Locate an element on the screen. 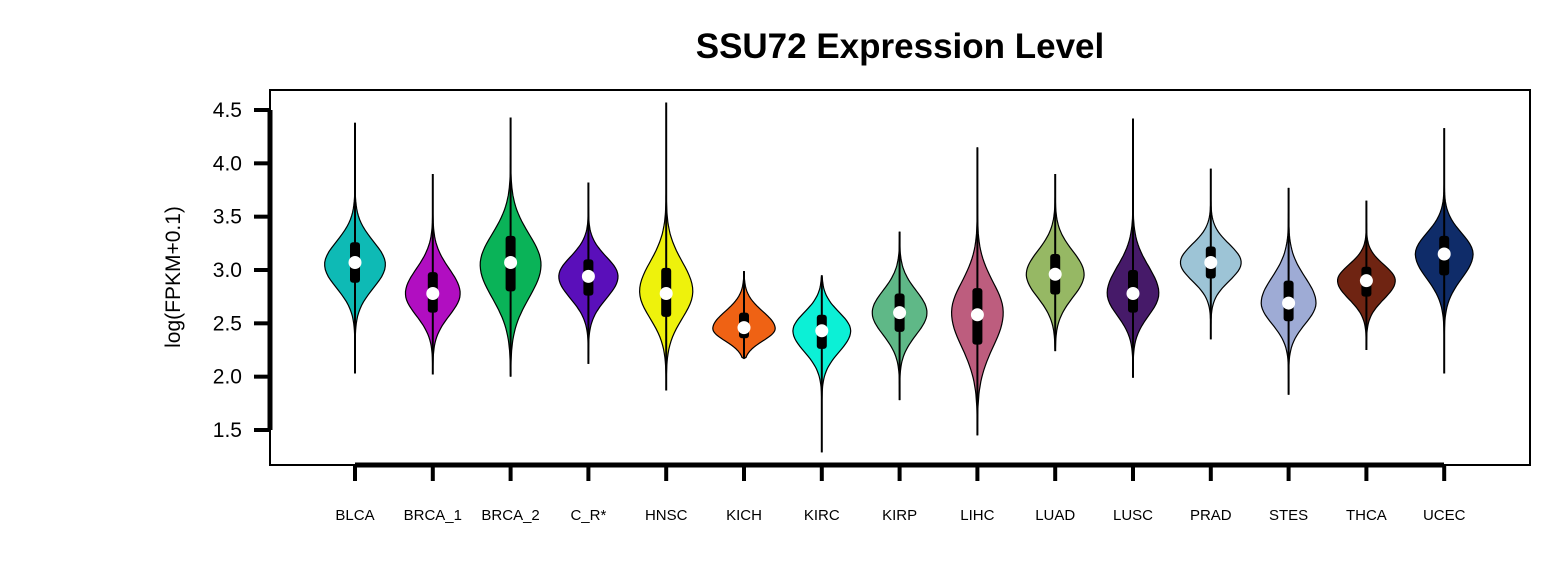 The image size is (1560, 586). y-tick-label: 3.5 is located at coordinates (227, 217).